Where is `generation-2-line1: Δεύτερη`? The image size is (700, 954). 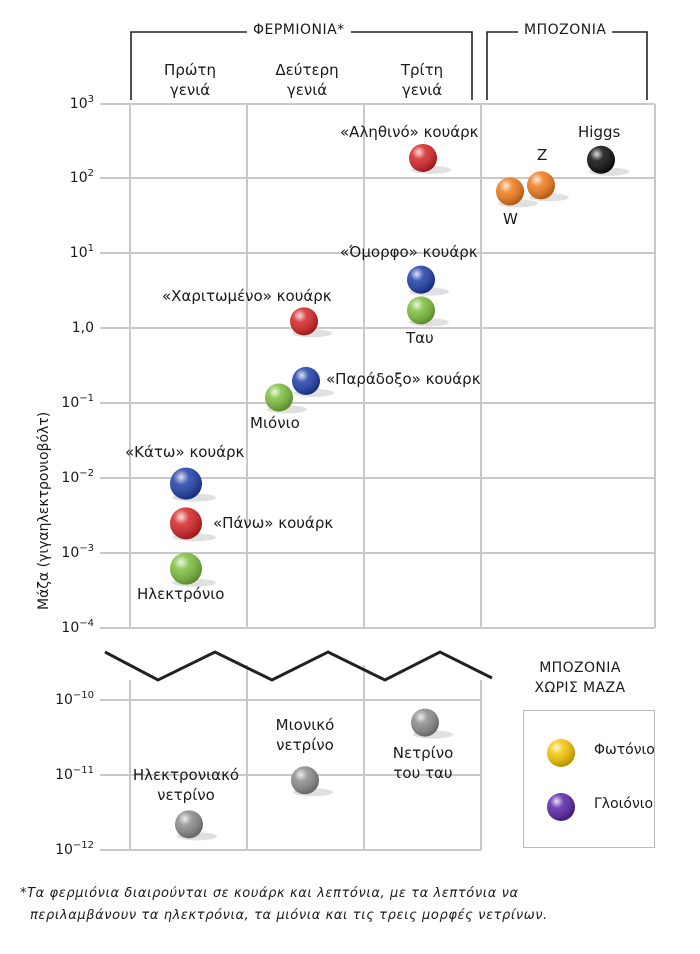 generation-2-line1: Δεύτερη is located at coordinates (307, 70).